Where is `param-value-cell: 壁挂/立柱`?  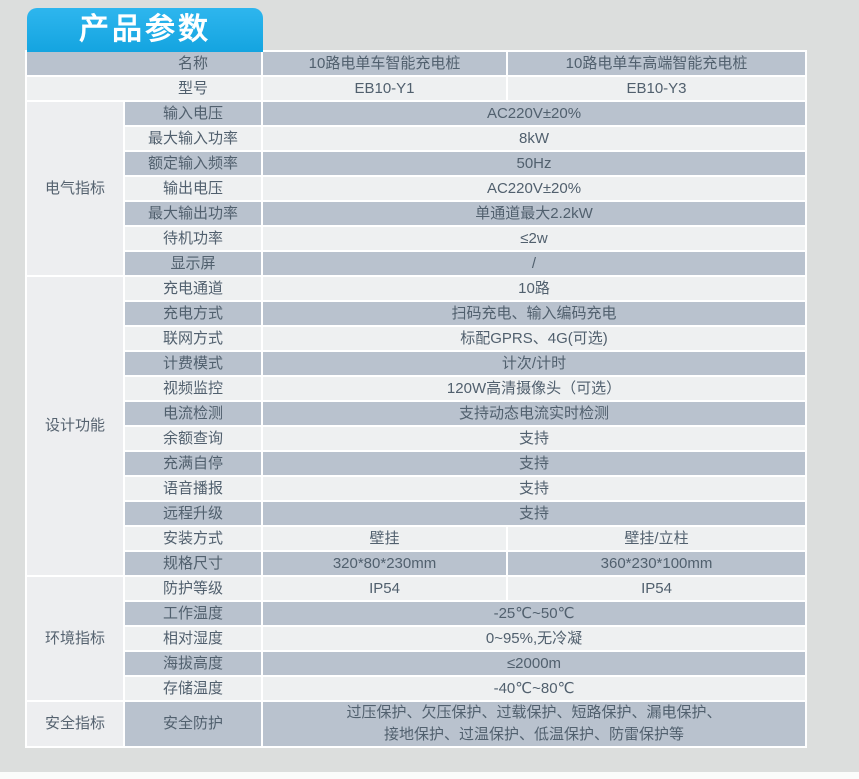 param-value-cell: 壁挂/立柱 is located at coordinates (657, 538).